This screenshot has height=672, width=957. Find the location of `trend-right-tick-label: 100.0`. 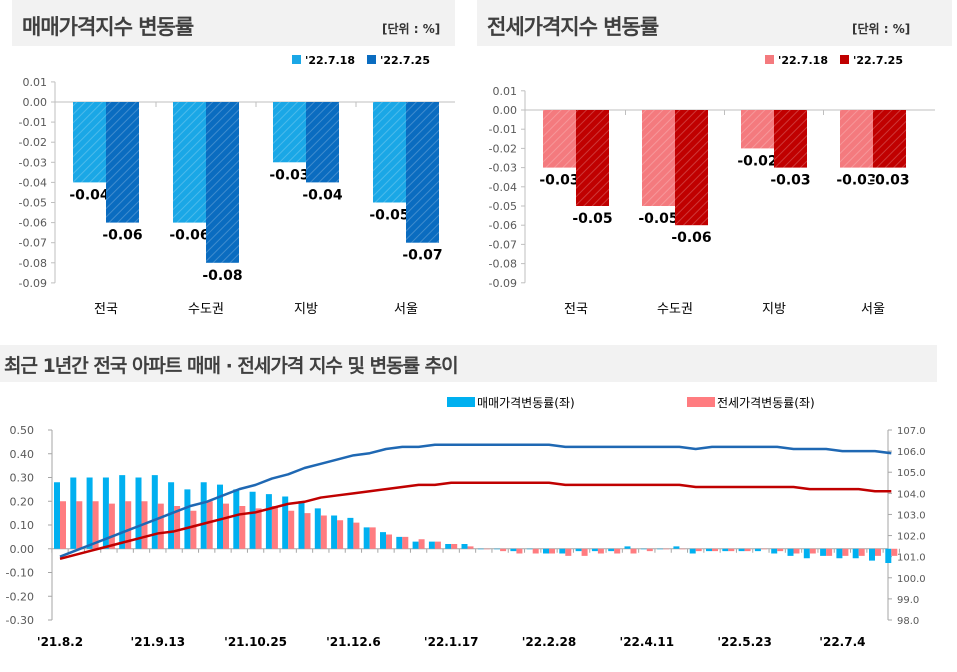

trend-right-tick-label: 100.0 is located at coordinates (911, 579).